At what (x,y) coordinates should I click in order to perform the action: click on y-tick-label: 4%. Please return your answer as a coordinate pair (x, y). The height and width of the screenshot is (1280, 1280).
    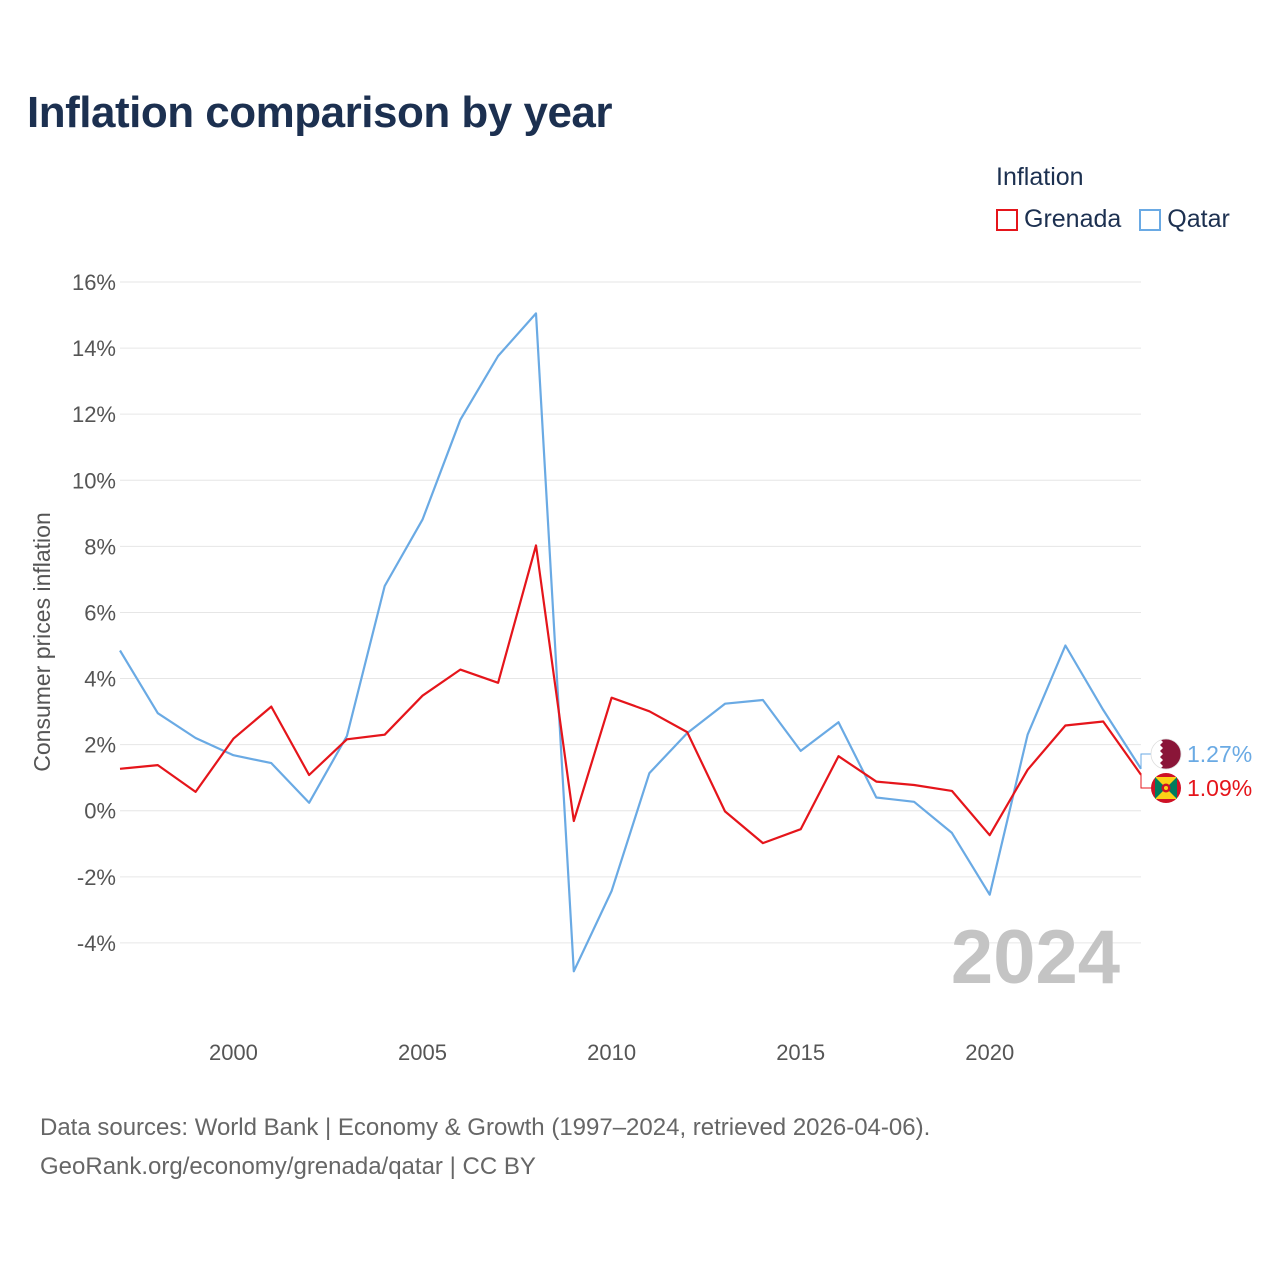
    Looking at the image, I should click on (100, 679).